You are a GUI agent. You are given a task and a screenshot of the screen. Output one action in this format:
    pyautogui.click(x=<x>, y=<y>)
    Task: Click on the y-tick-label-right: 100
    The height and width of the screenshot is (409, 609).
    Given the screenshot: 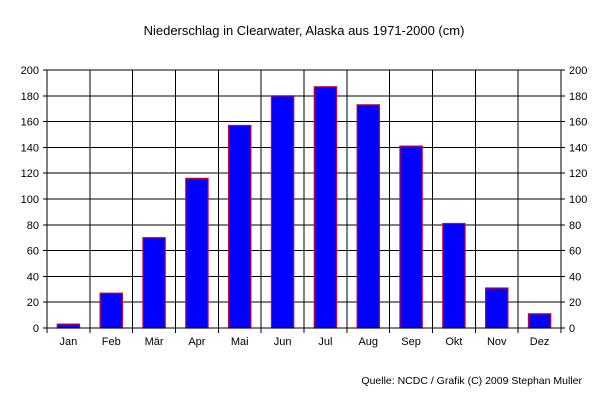 What is the action you would take?
    pyautogui.click(x=578, y=200)
    